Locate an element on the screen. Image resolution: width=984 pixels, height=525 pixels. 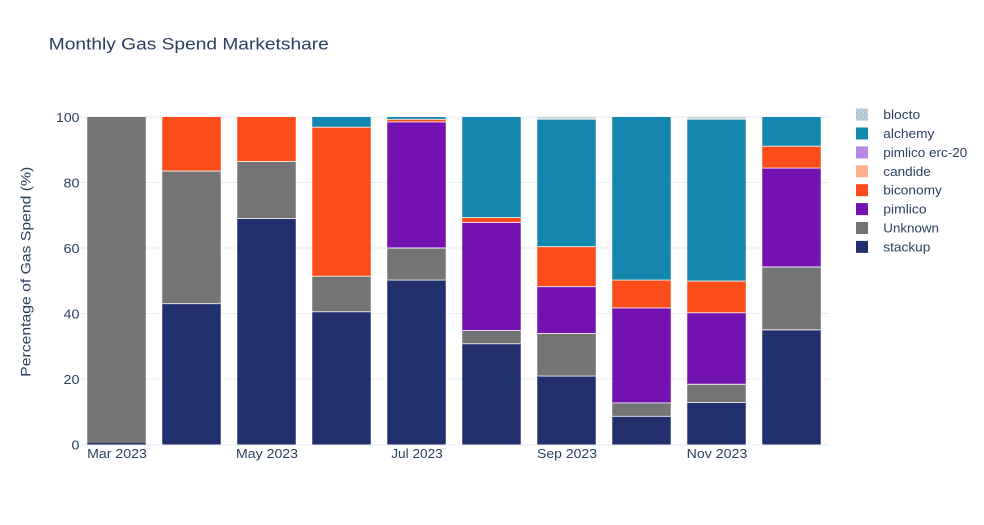
svg-text: blocto is located at coordinates (901, 115).